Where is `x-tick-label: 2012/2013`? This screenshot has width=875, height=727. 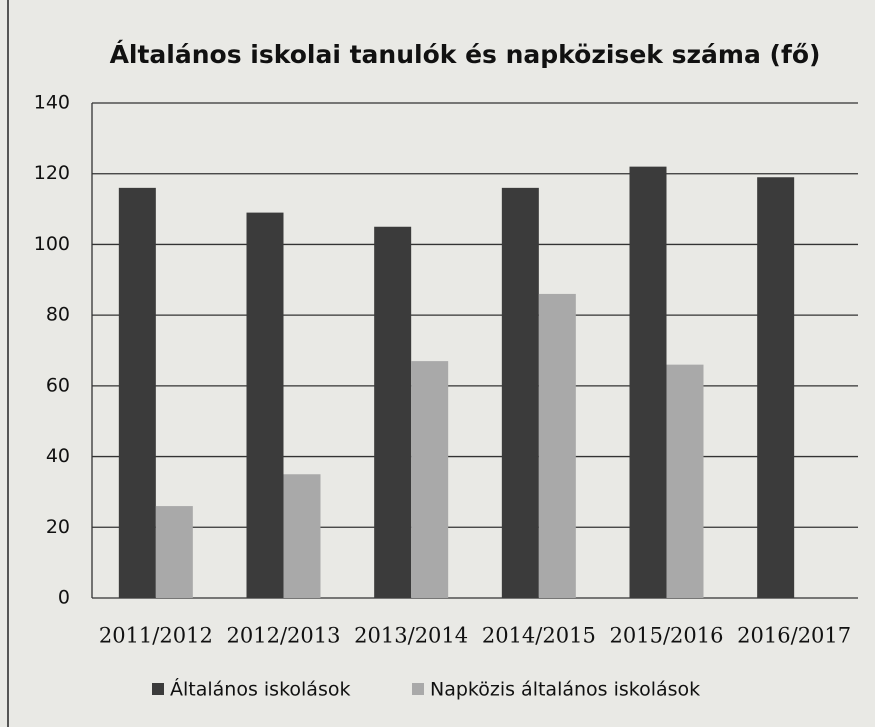 x-tick-label: 2012/2013 is located at coordinates (284, 636).